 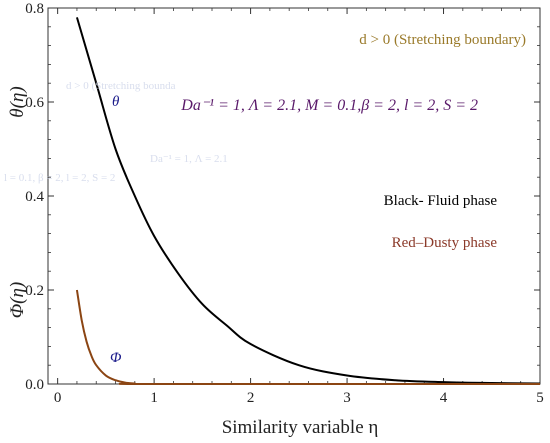 What do you see at coordinates (540, 398) in the screenshot?
I see `x-tick-label: 5` at bounding box center [540, 398].